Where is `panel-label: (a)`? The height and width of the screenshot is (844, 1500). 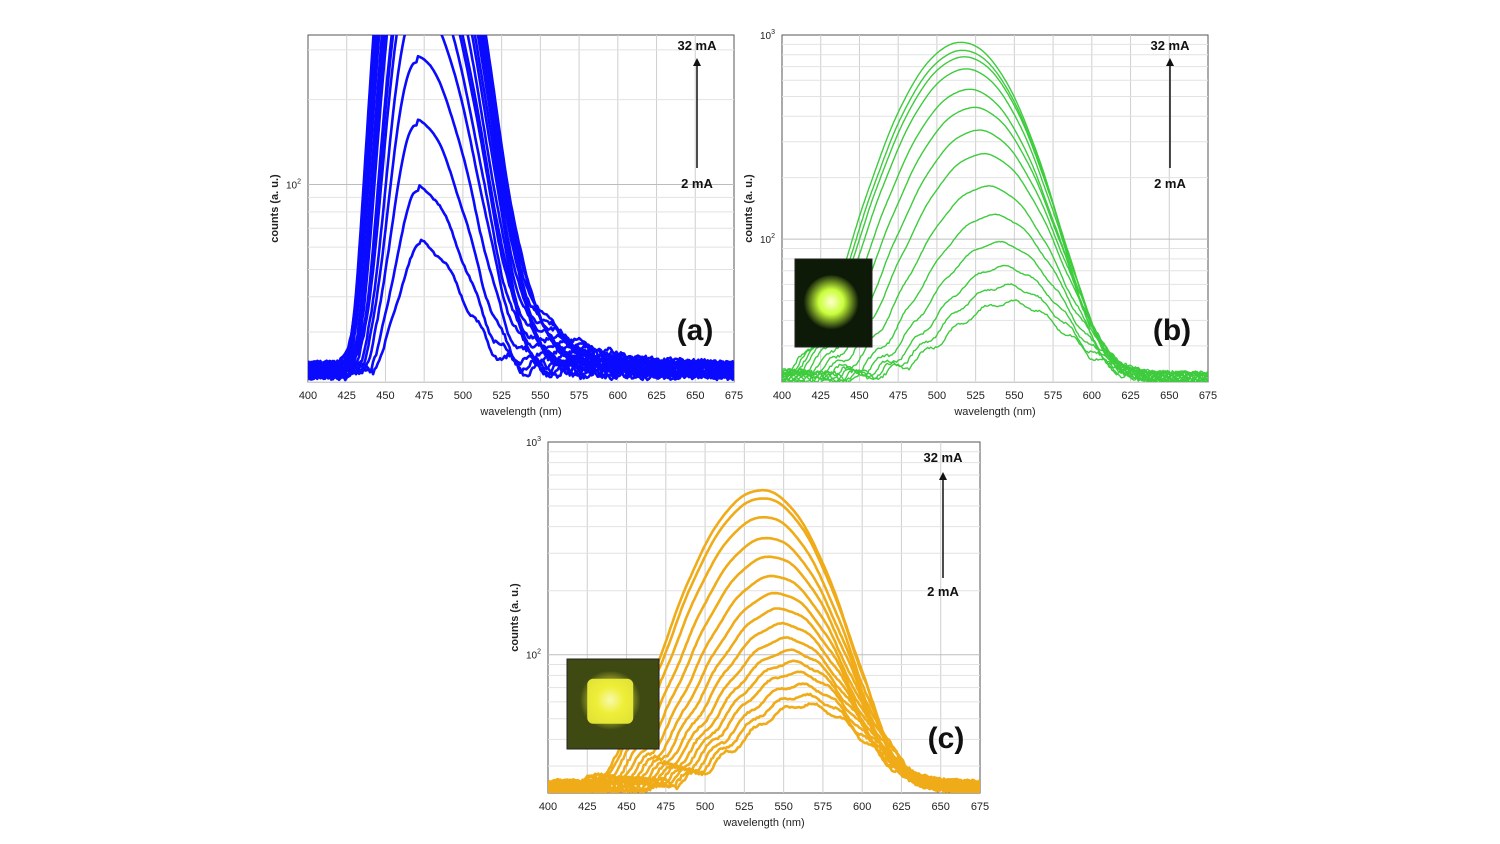
panel-label: (a) is located at coordinates (695, 330).